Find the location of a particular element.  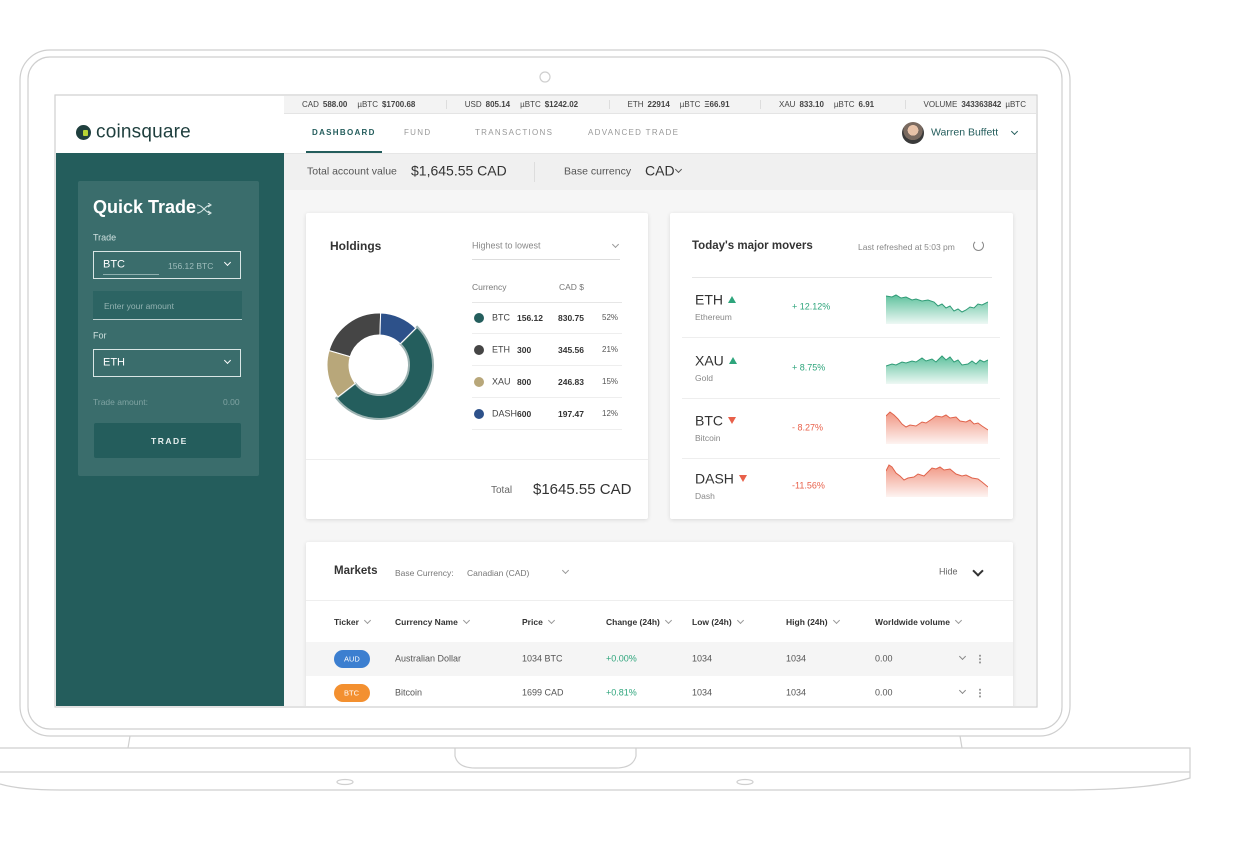

holding-value: 345.56 is located at coordinates (571, 349).